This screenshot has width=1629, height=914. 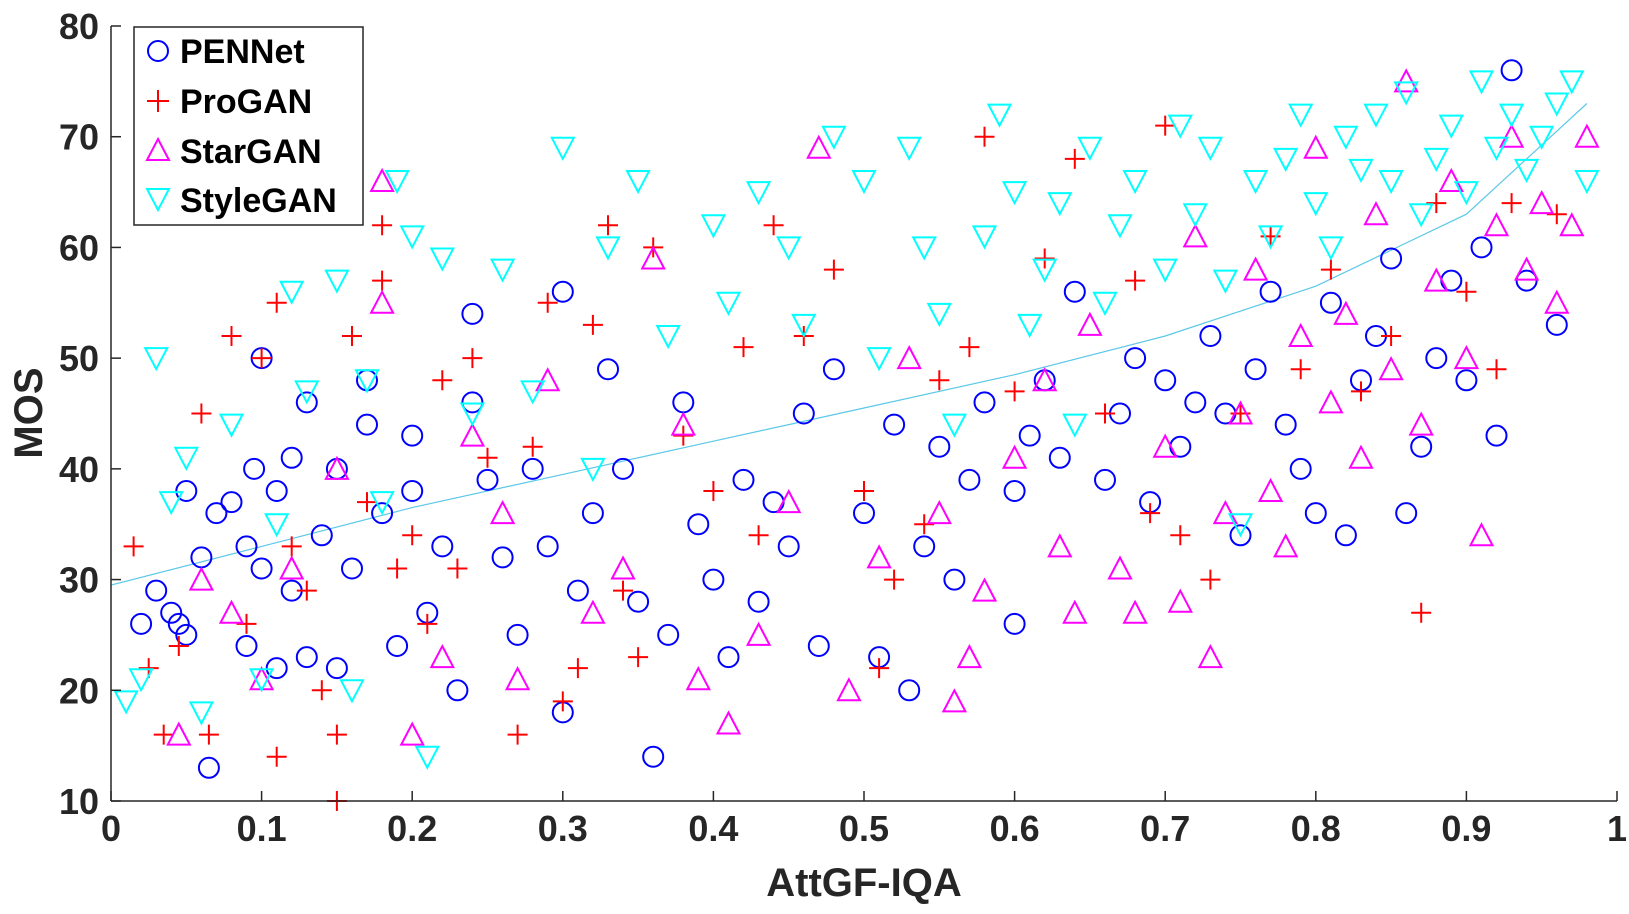 I want to click on x-tick-label: 0.9, so click(x=1466, y=828).